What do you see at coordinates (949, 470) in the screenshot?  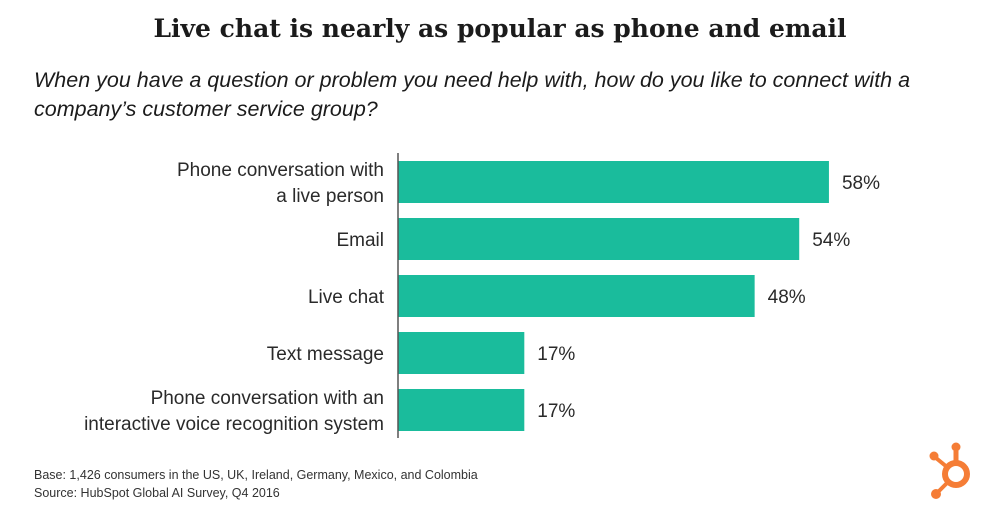 I see `hubspot-sprocket-icon` at bounding box center [949, 470].